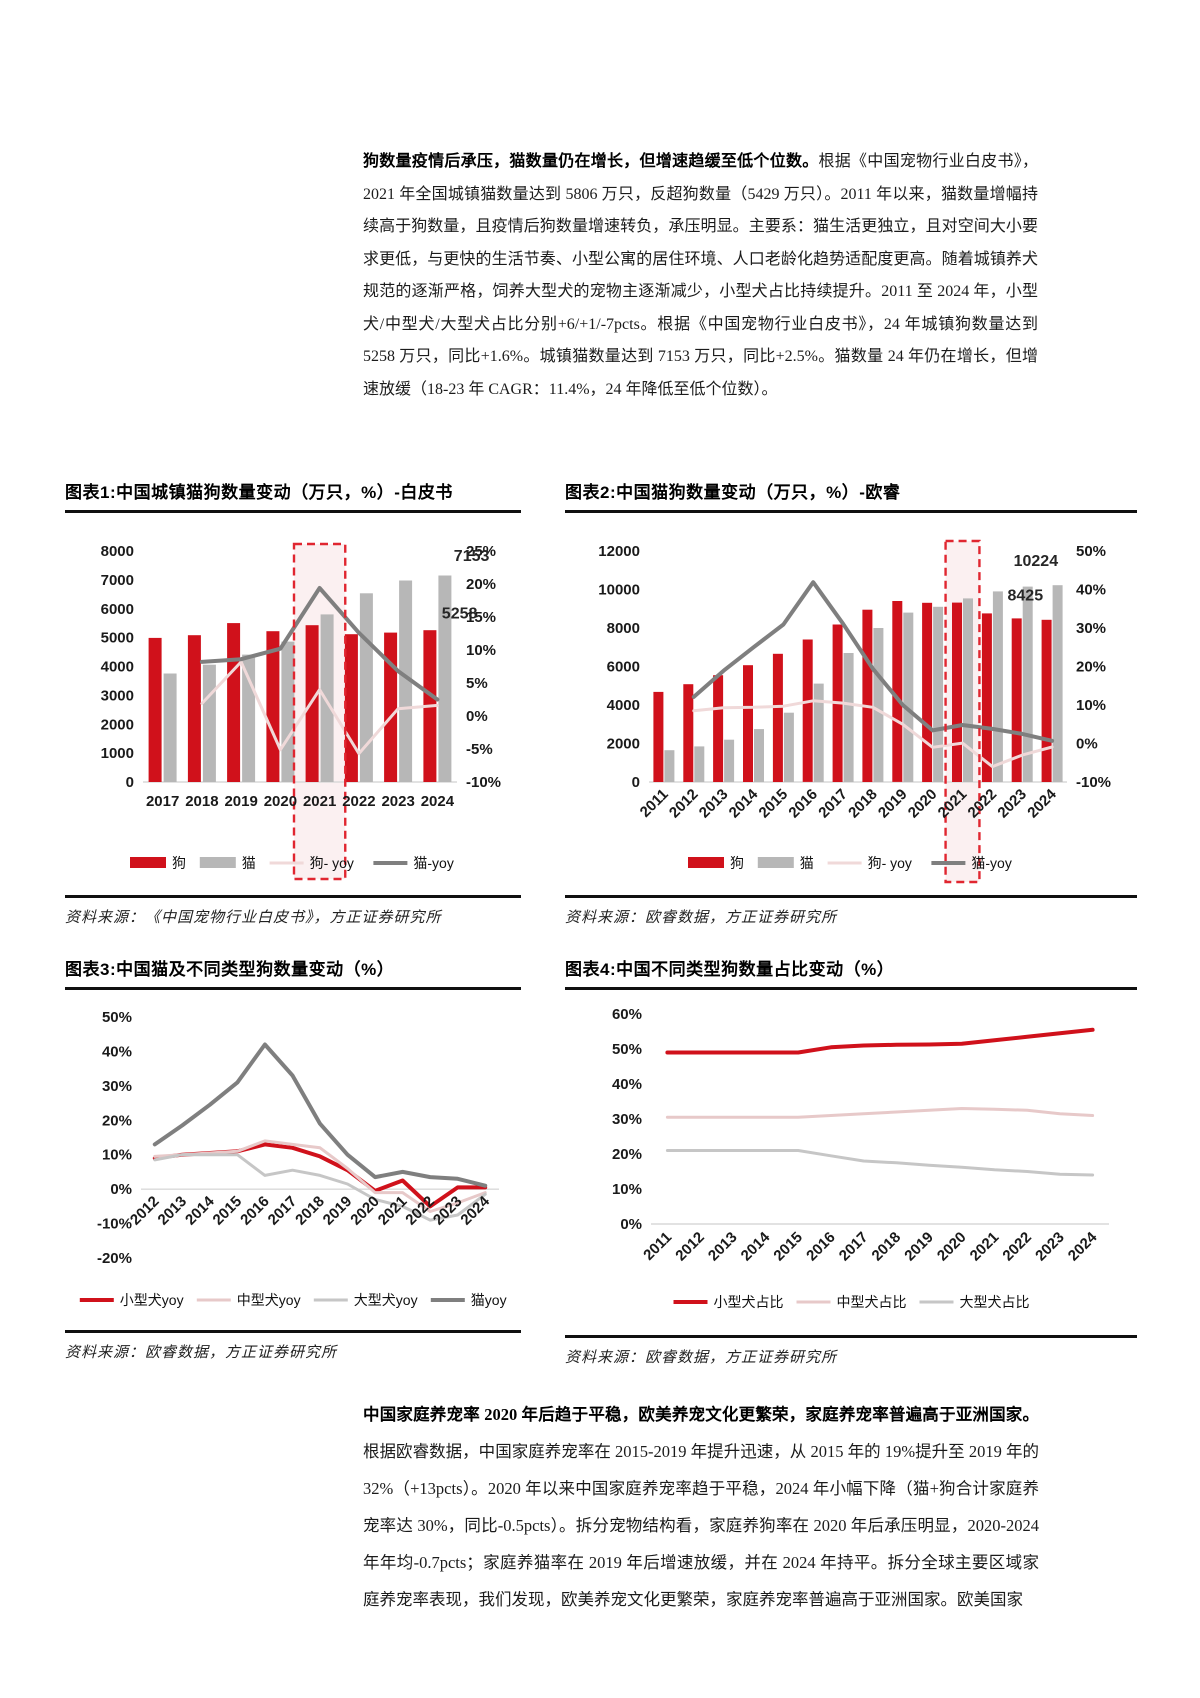 The image size is (1200, 1698). I want to click on left-axis: 12000 10000 8000 6000 4000 2000 0, so click(619, 667).